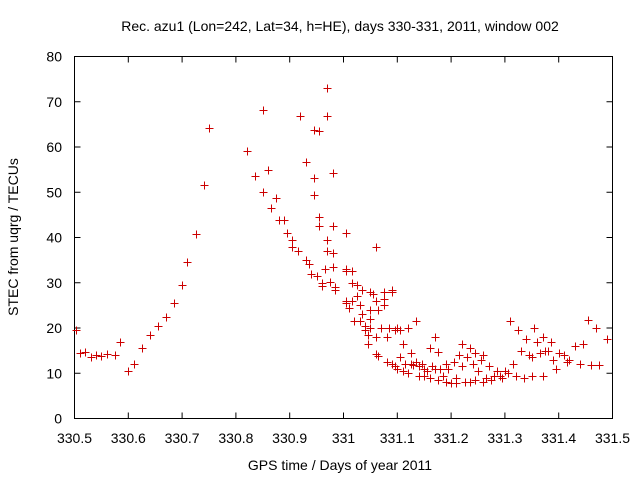 This screenshot has width=640, height=480. Describe the element at coordinates (54, 102) in the screenshot. I see `y-tick-label: 70` at that location.